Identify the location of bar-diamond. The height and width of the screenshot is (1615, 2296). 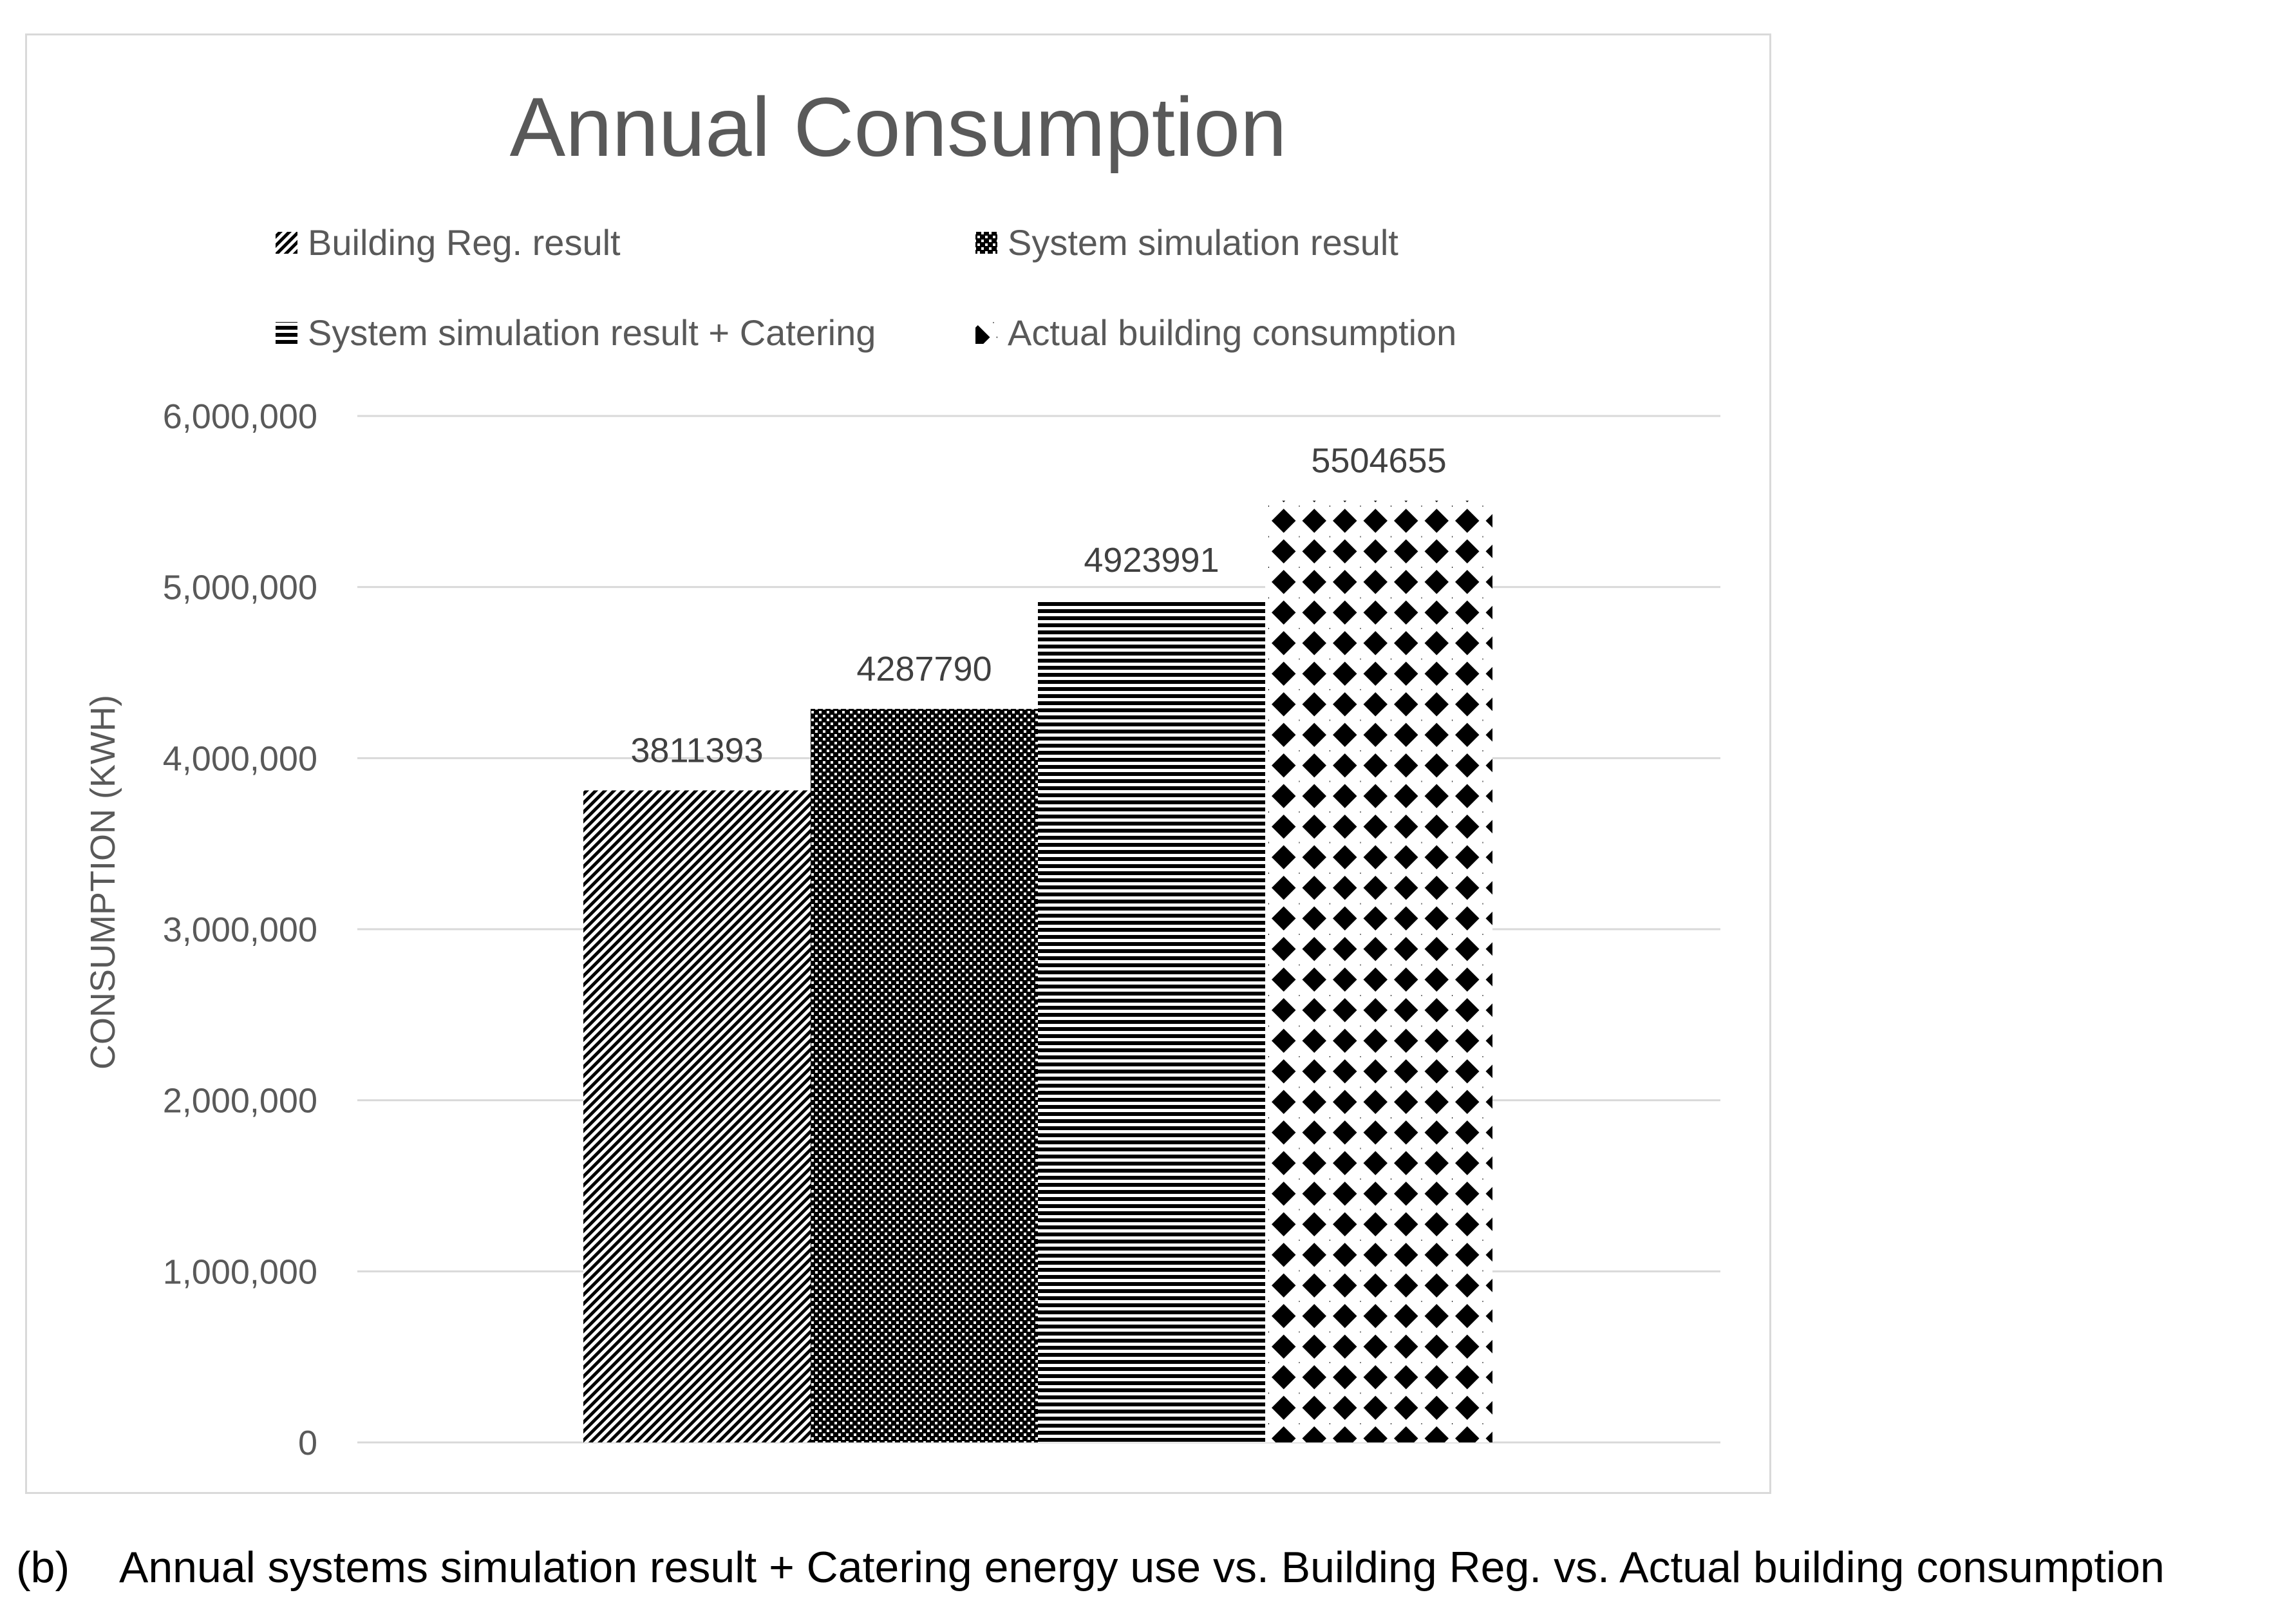
(1378, 971).